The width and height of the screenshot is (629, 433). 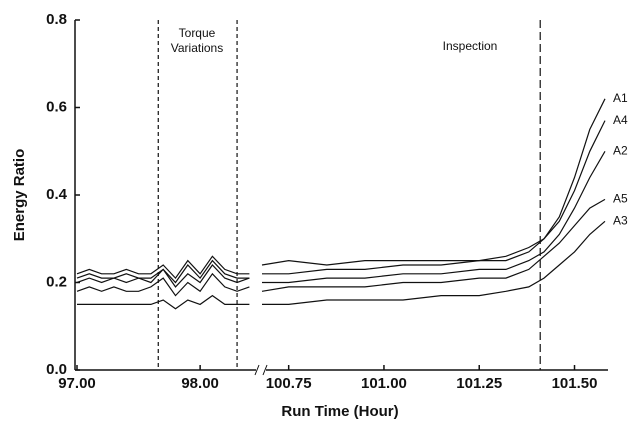 What do you see at coordinates (197, 33) in the screenshot?
I see `annotation: Torque` at bounding box center [197, 33].